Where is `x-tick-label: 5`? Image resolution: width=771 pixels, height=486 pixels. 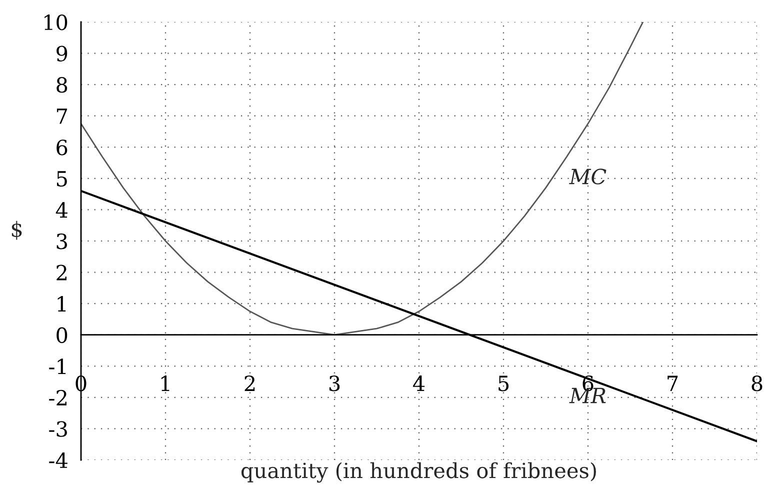
x-tick-label: 5 is located at coordinates (503, 384).